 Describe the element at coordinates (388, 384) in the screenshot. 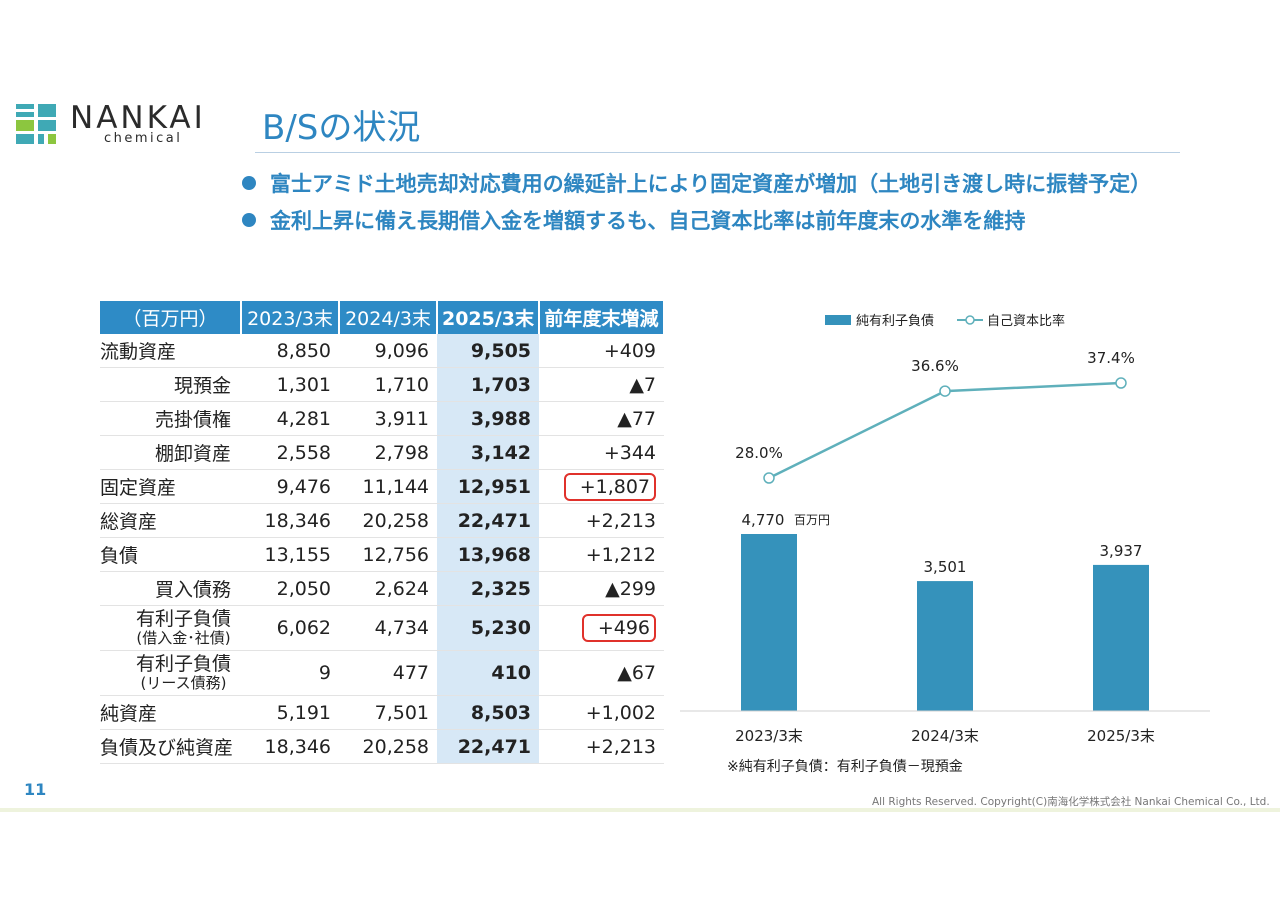

I see `cell-fy2024: 1,710` at that location.